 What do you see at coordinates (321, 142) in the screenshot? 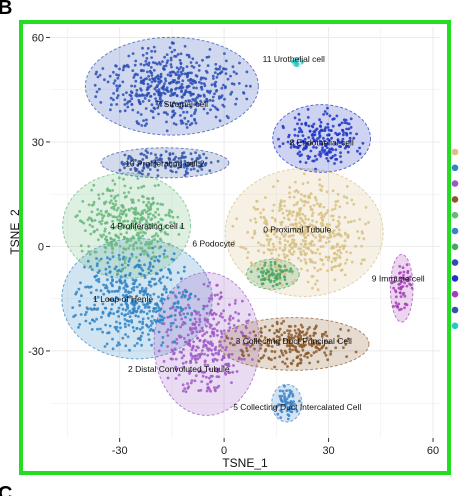
I see `cluster-8-label: 8 Endothelial cell` at bounding box center [321, 142].